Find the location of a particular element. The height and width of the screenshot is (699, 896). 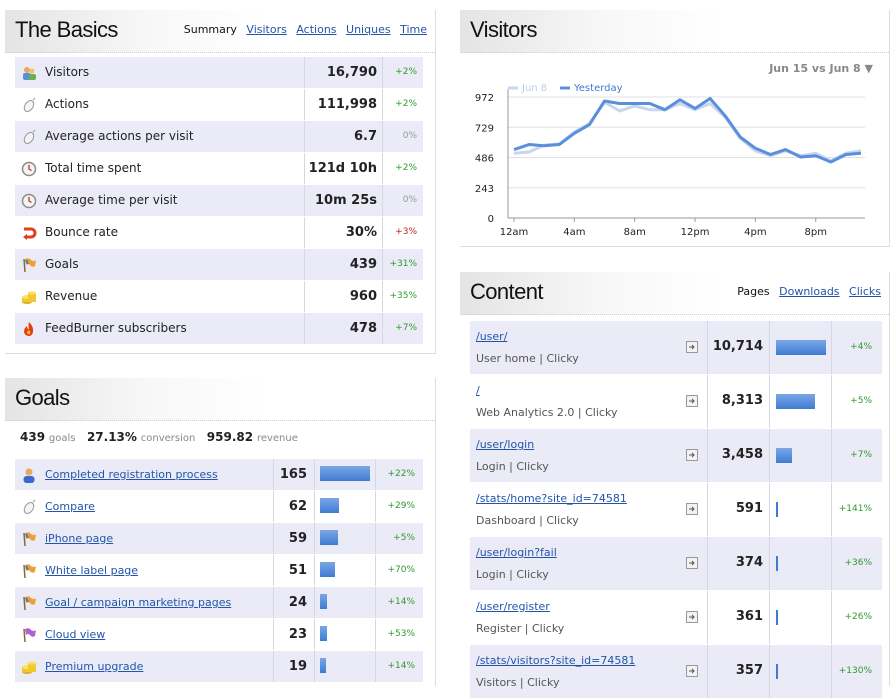

goal-change: +5% is located at coordinates (395, 538).